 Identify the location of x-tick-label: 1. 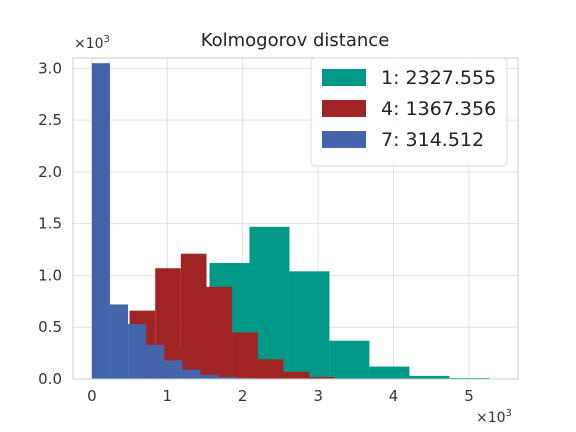
(168, 396).